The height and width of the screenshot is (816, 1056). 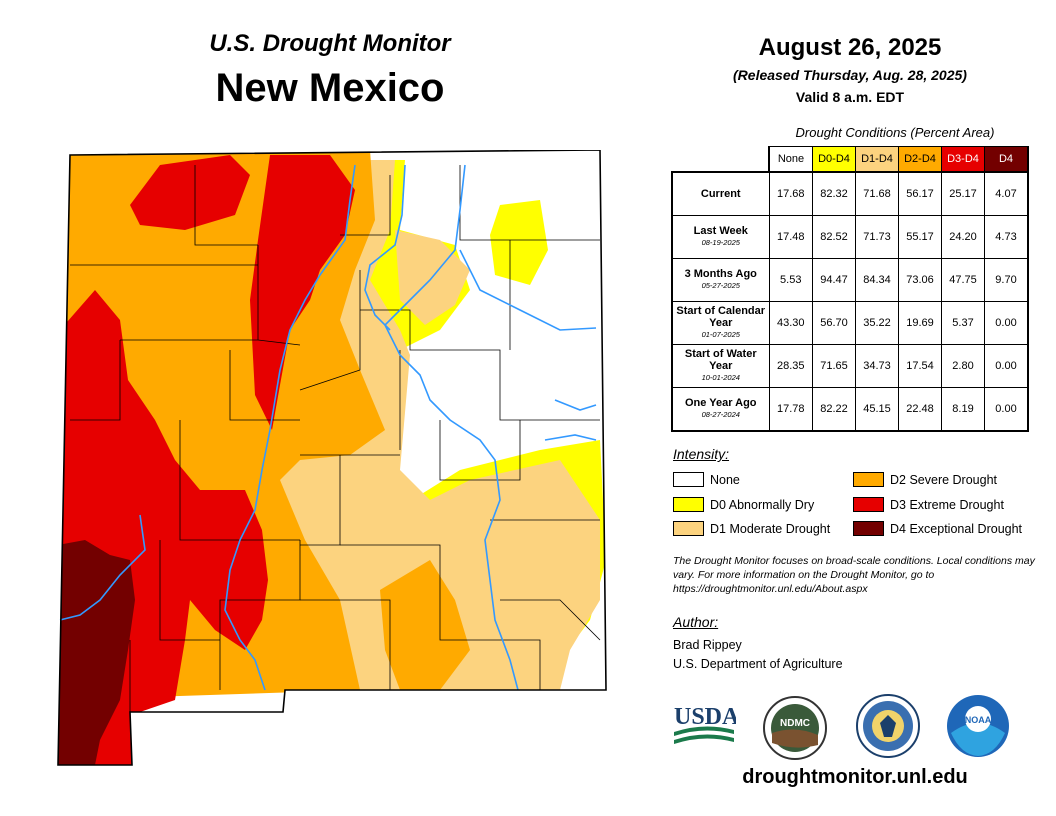 I want to click on row-label-cell: Last Week 08-19-2025, so click(x=720, y=237).